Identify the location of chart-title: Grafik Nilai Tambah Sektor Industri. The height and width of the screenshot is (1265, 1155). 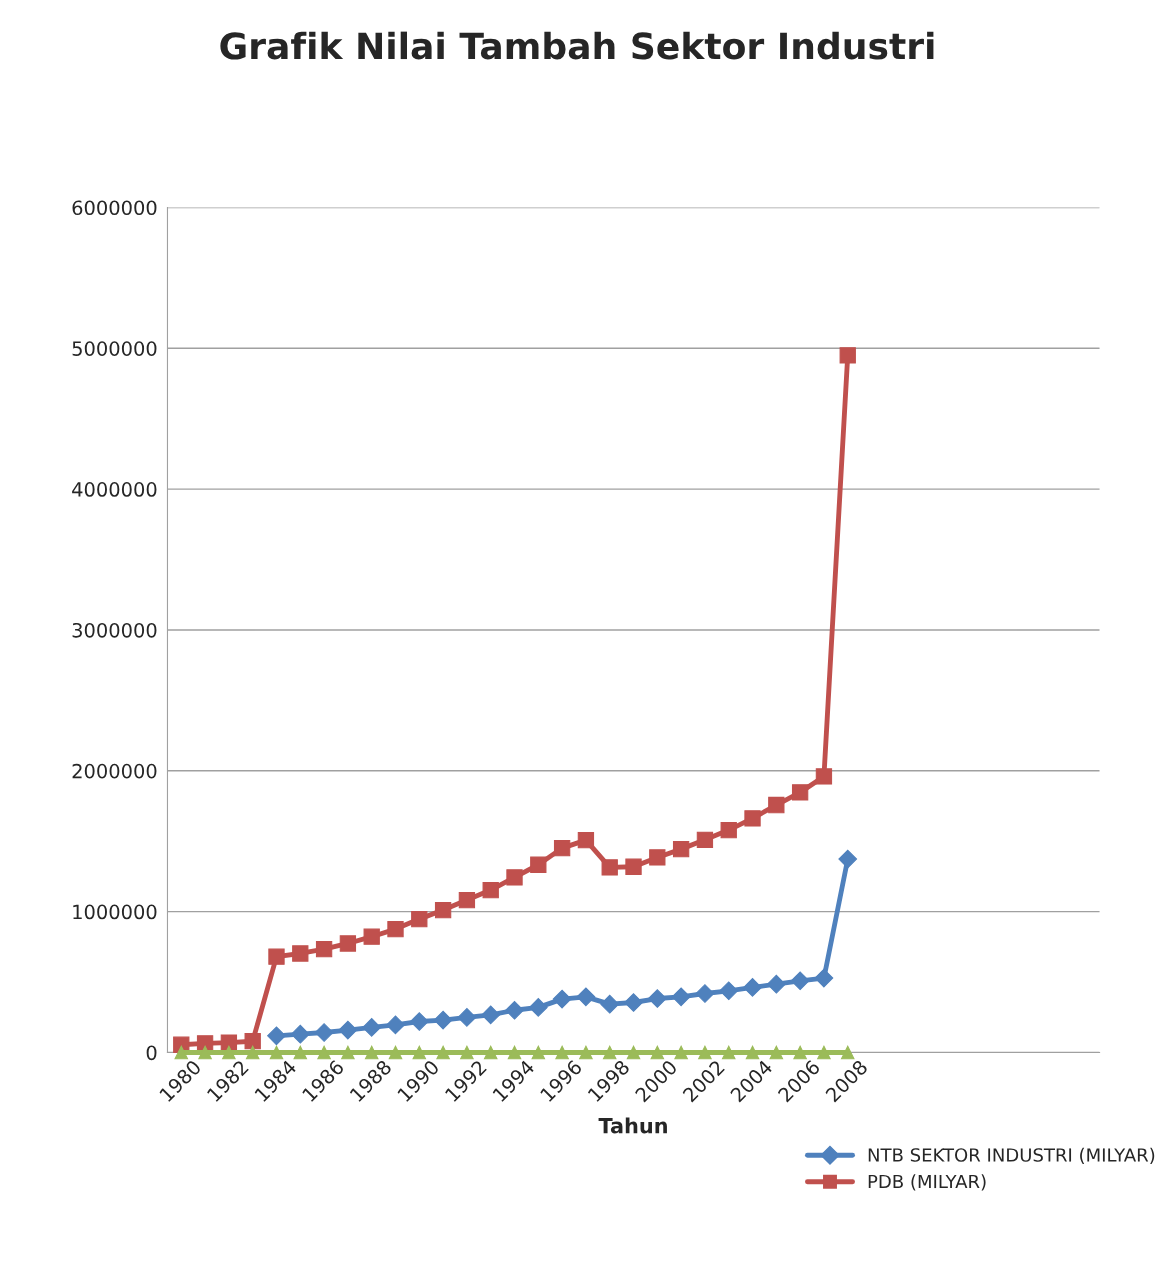
(577, 45).